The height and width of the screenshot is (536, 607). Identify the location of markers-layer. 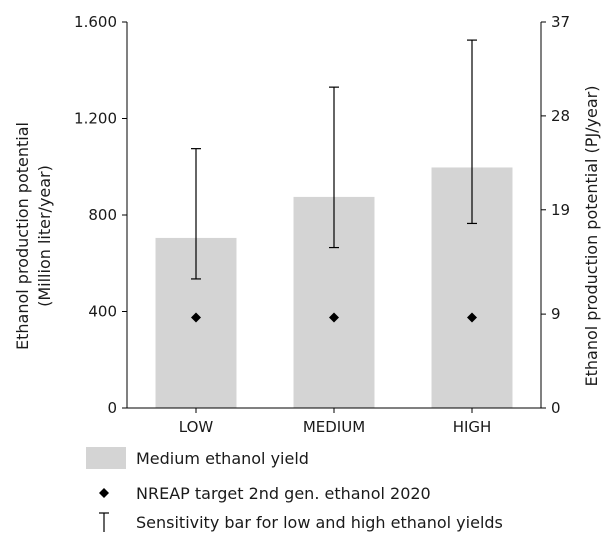
(334, 317).